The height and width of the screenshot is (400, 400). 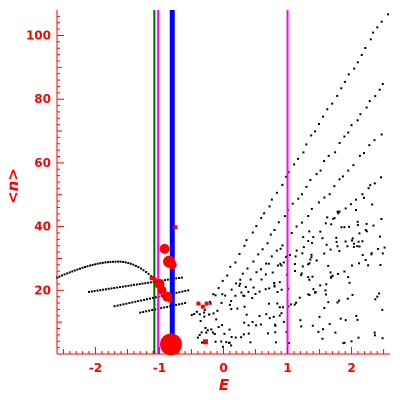 I want to click on x-tick-label: -1, so click(x=159, y=368).